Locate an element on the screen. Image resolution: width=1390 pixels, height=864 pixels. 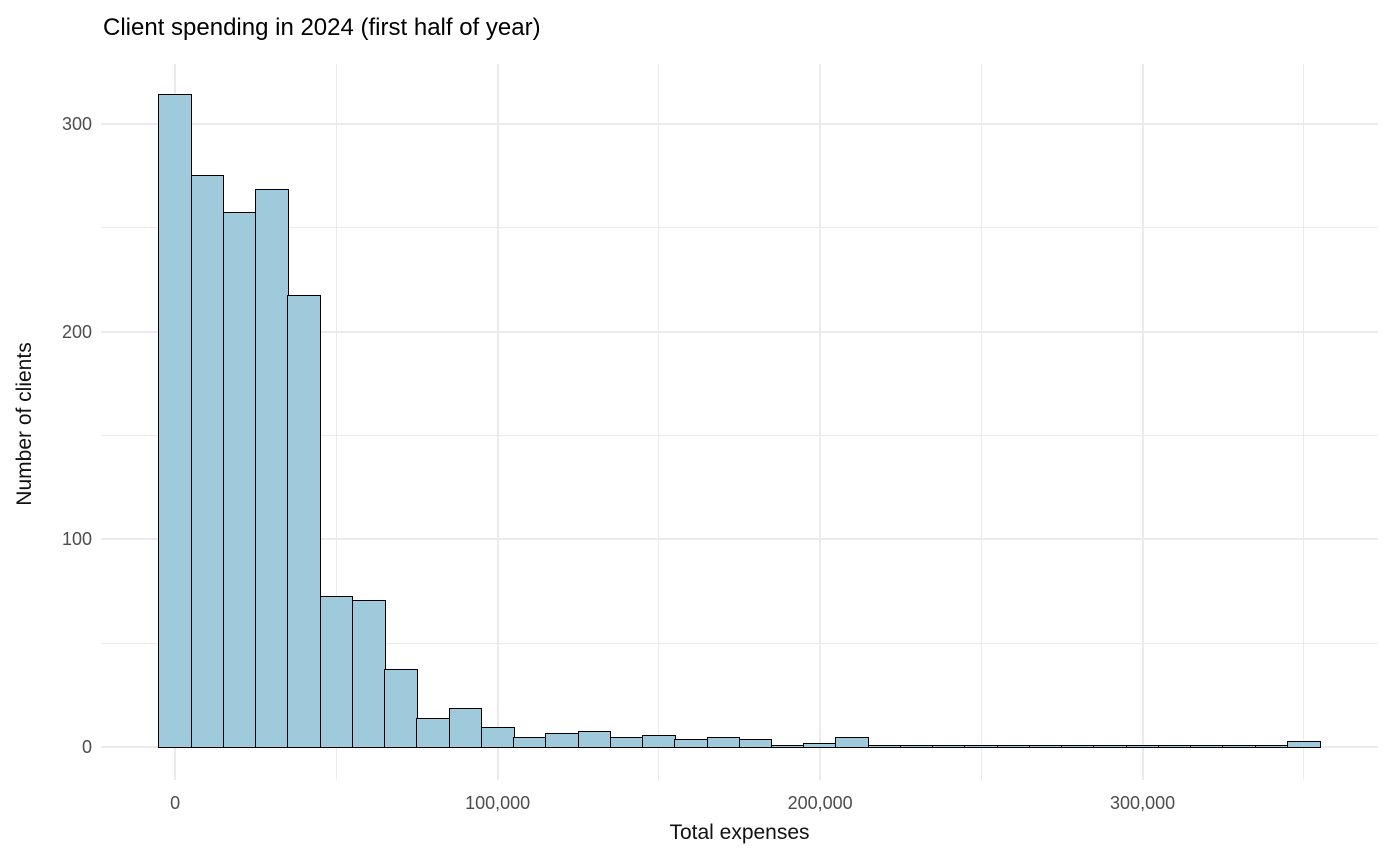
y-axis-title: Number of clients is located at coordinates (24, 424).